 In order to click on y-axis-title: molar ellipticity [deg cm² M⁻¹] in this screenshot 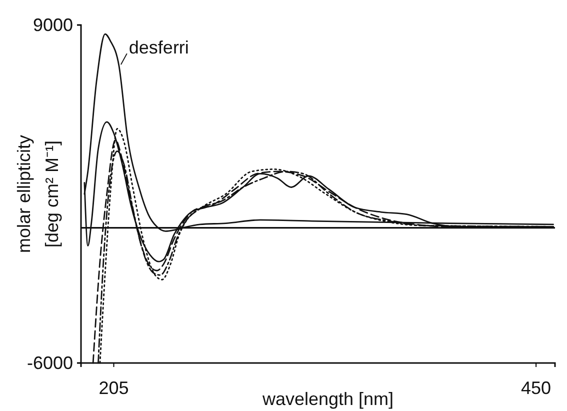, I will do `click(38, 194)`.